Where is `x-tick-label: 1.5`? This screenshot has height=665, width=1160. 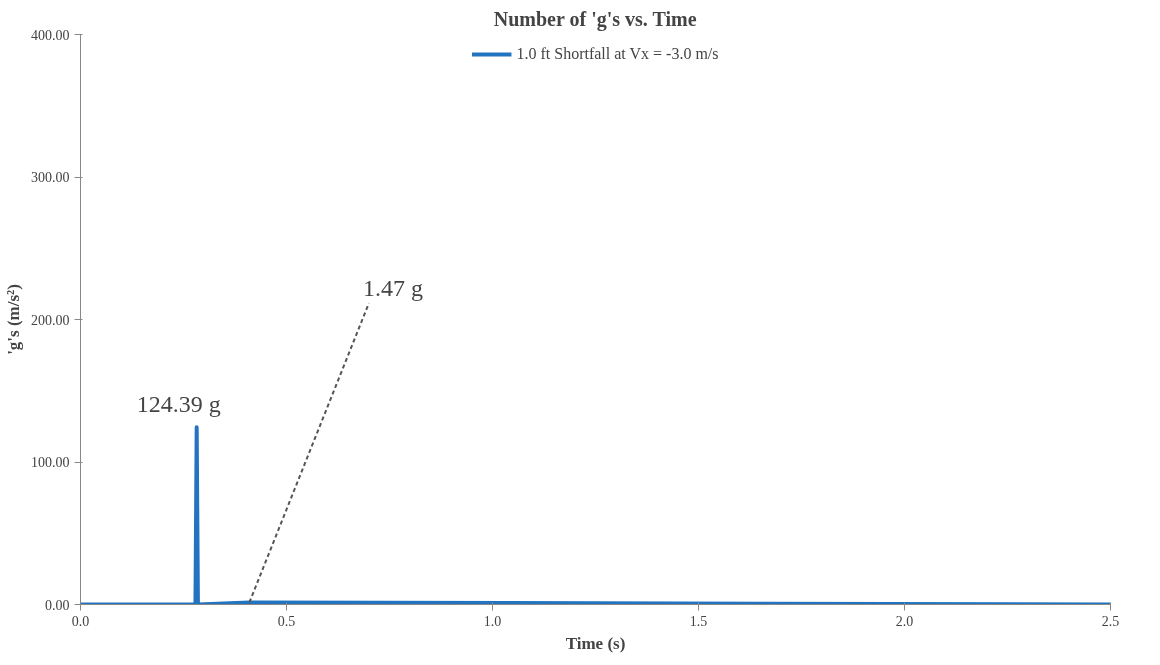 x-tick-label: 1.5 is located at coordinates (698, 621).